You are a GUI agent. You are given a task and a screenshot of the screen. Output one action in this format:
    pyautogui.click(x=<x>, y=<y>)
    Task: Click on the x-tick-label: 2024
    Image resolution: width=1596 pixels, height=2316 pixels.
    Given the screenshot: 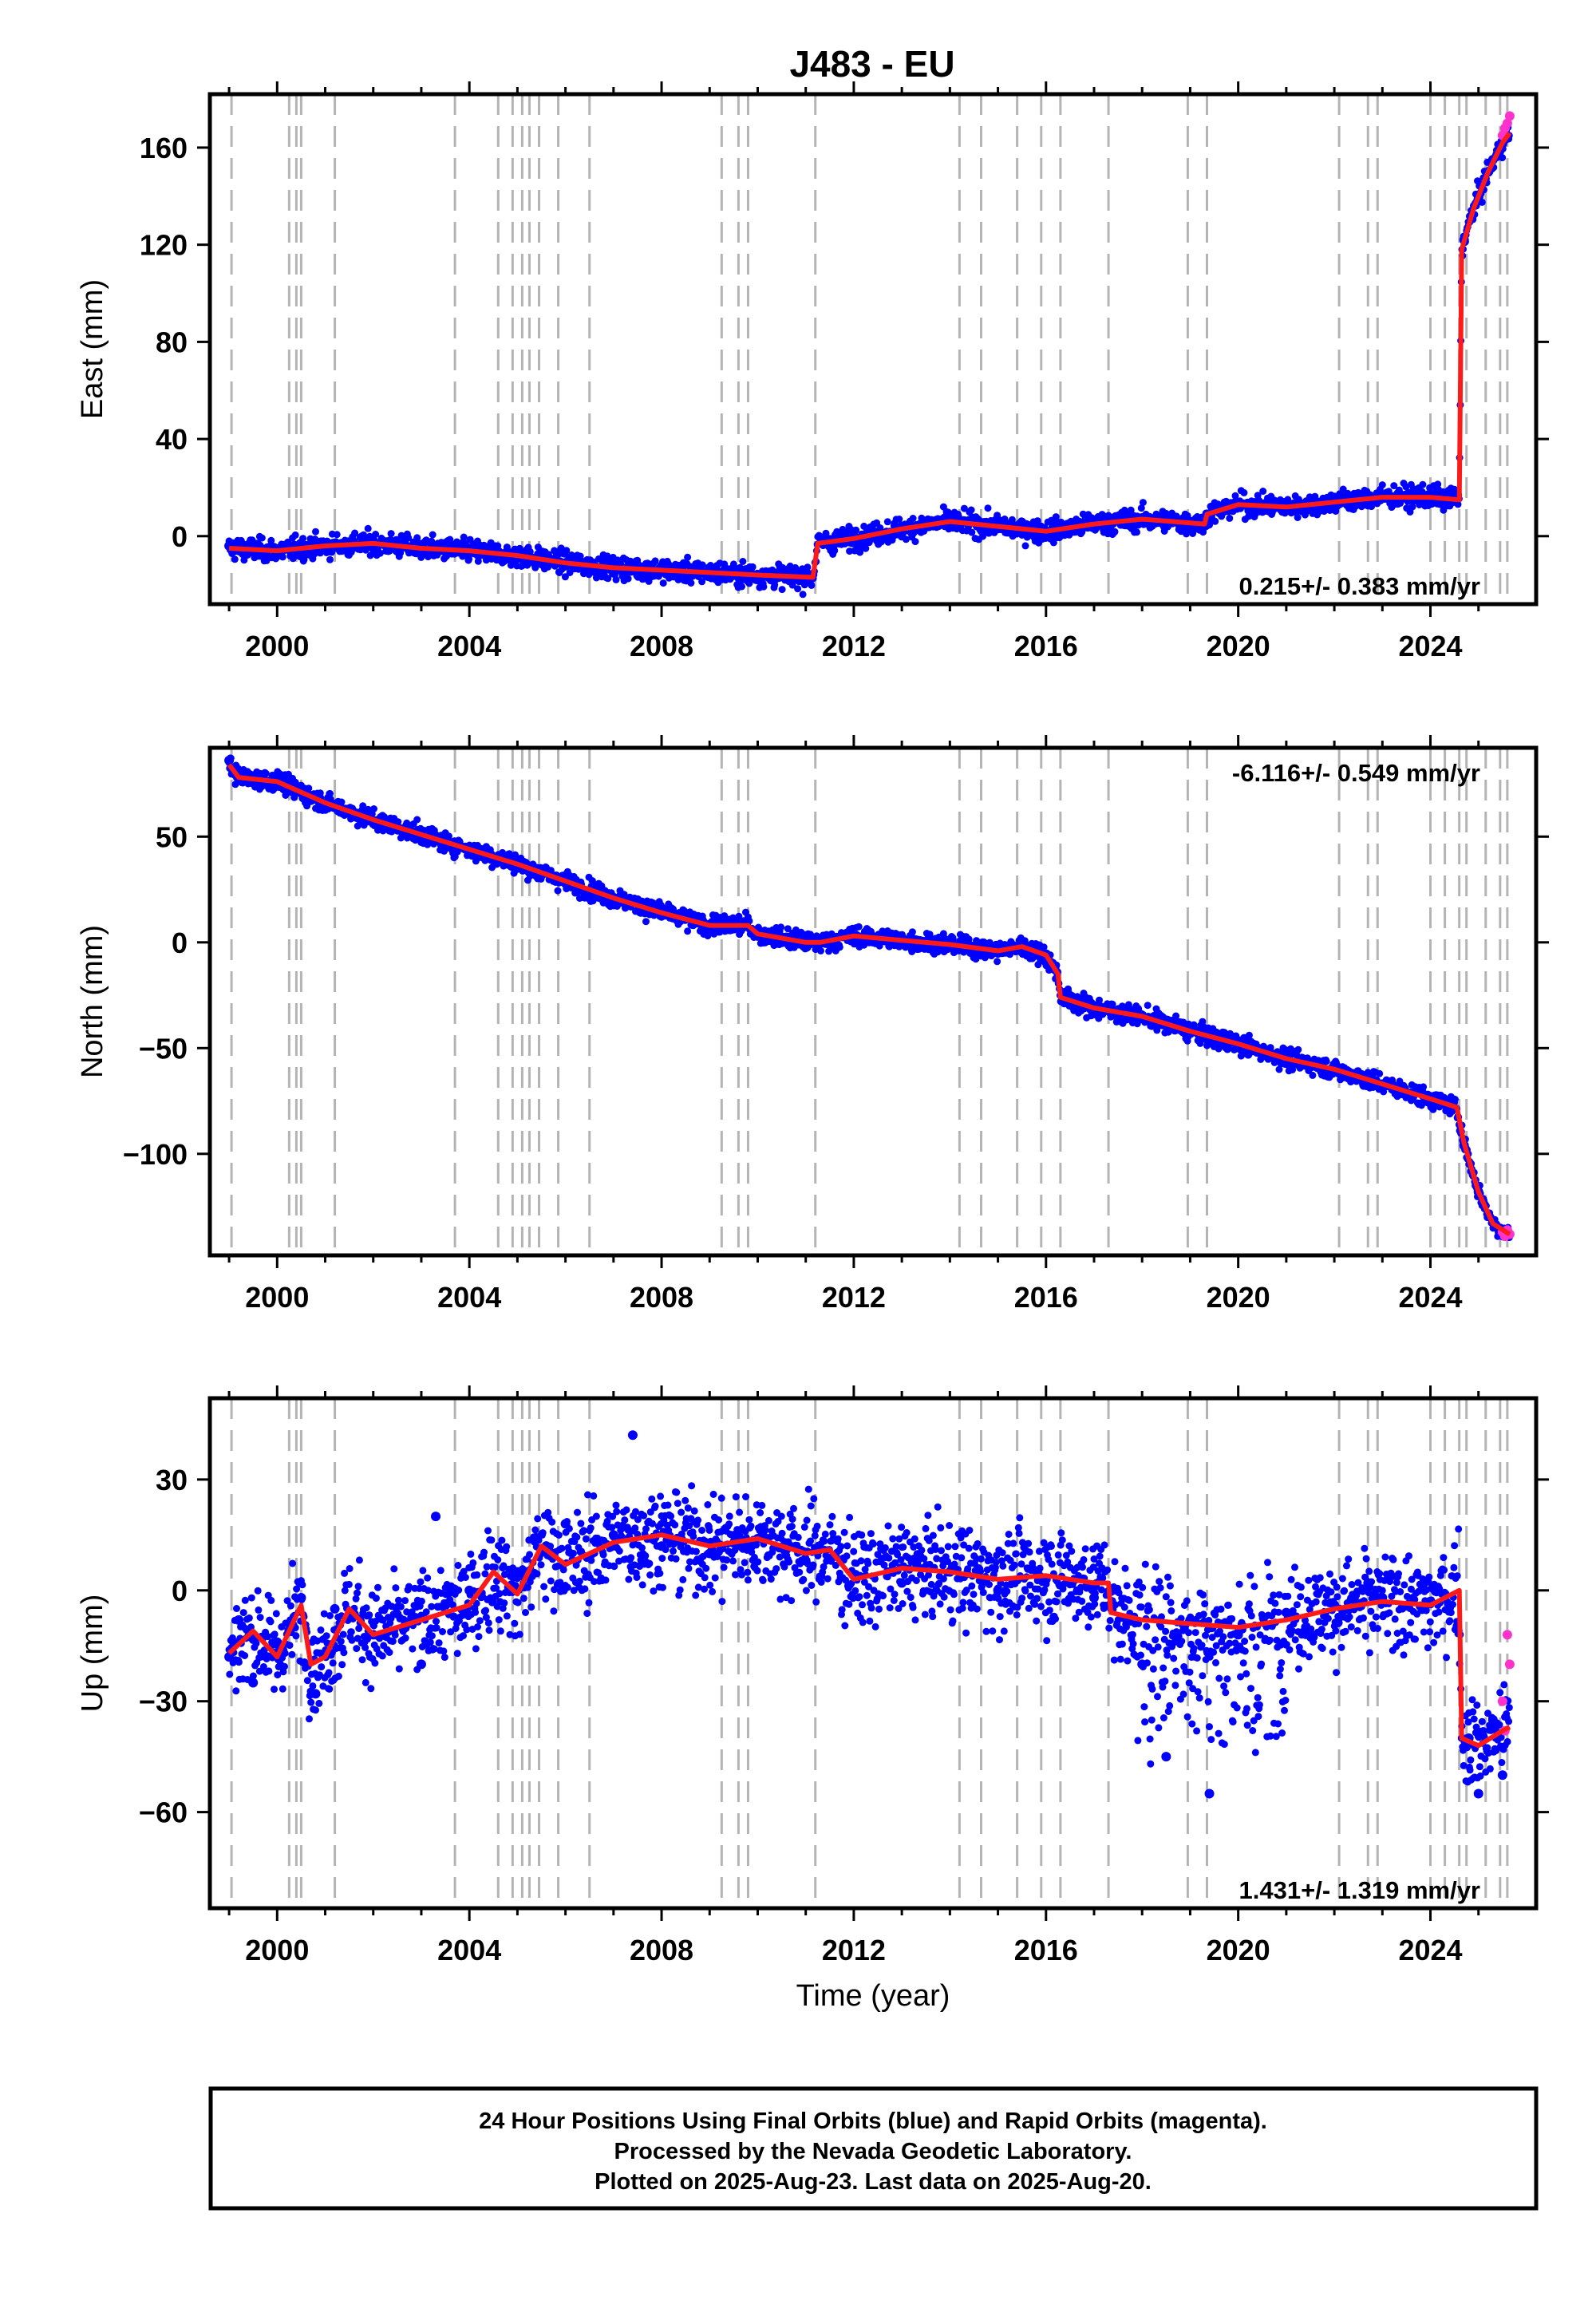 What is the action you would take?
    pyautogui.click(x=1430, y=646)
    